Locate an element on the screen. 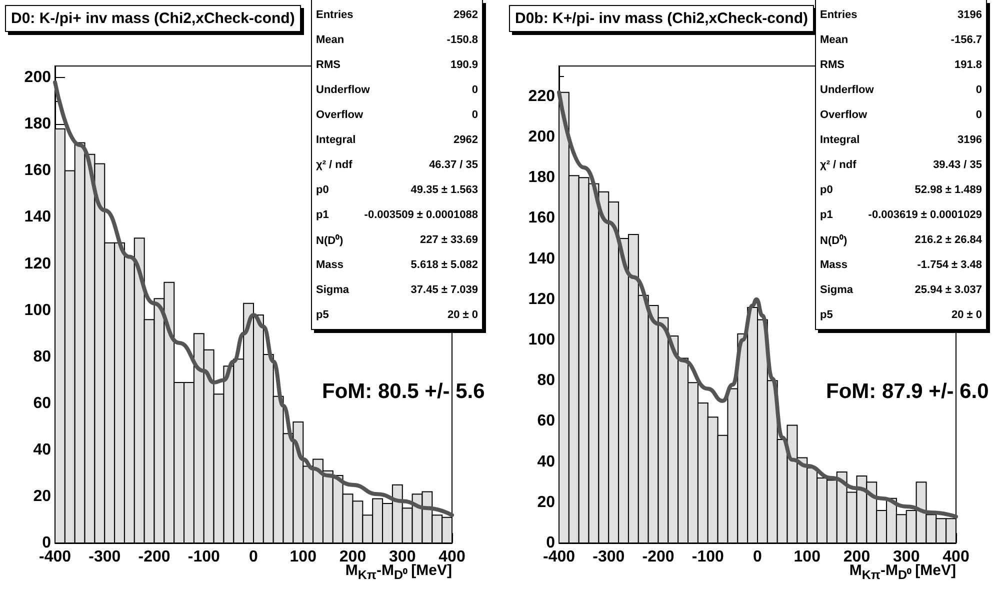  y-tick-label: 220 is located at coordinates (542, 96).